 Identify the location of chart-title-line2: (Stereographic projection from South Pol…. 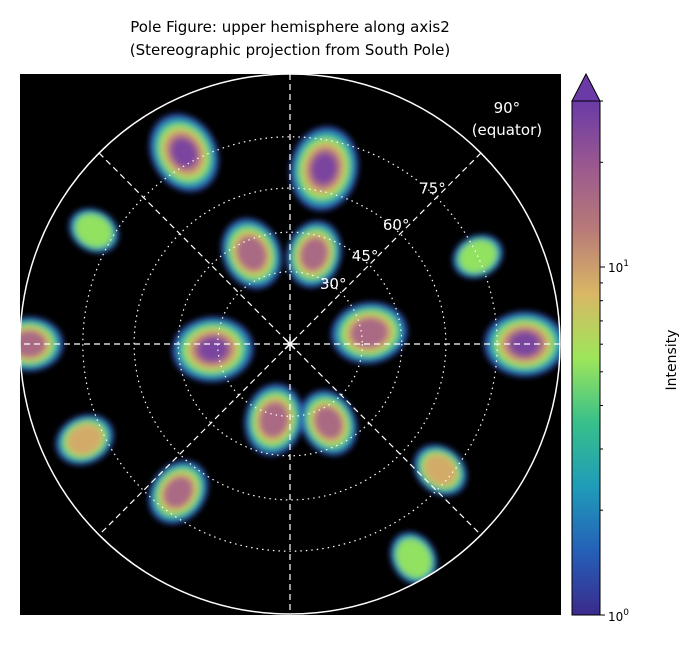
(290, 50).